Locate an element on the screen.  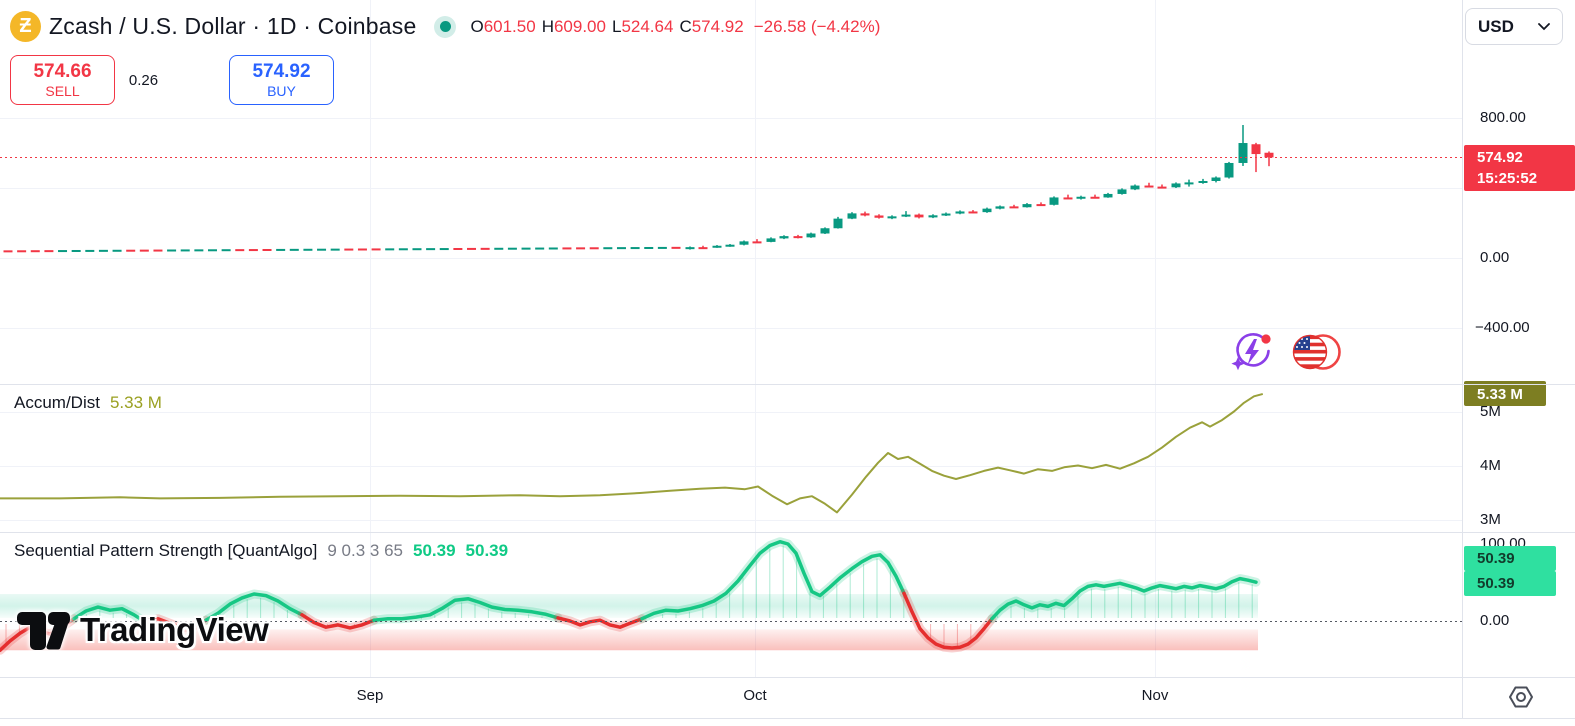
ai-assistant-icon is located at coordinates (1253, 352).